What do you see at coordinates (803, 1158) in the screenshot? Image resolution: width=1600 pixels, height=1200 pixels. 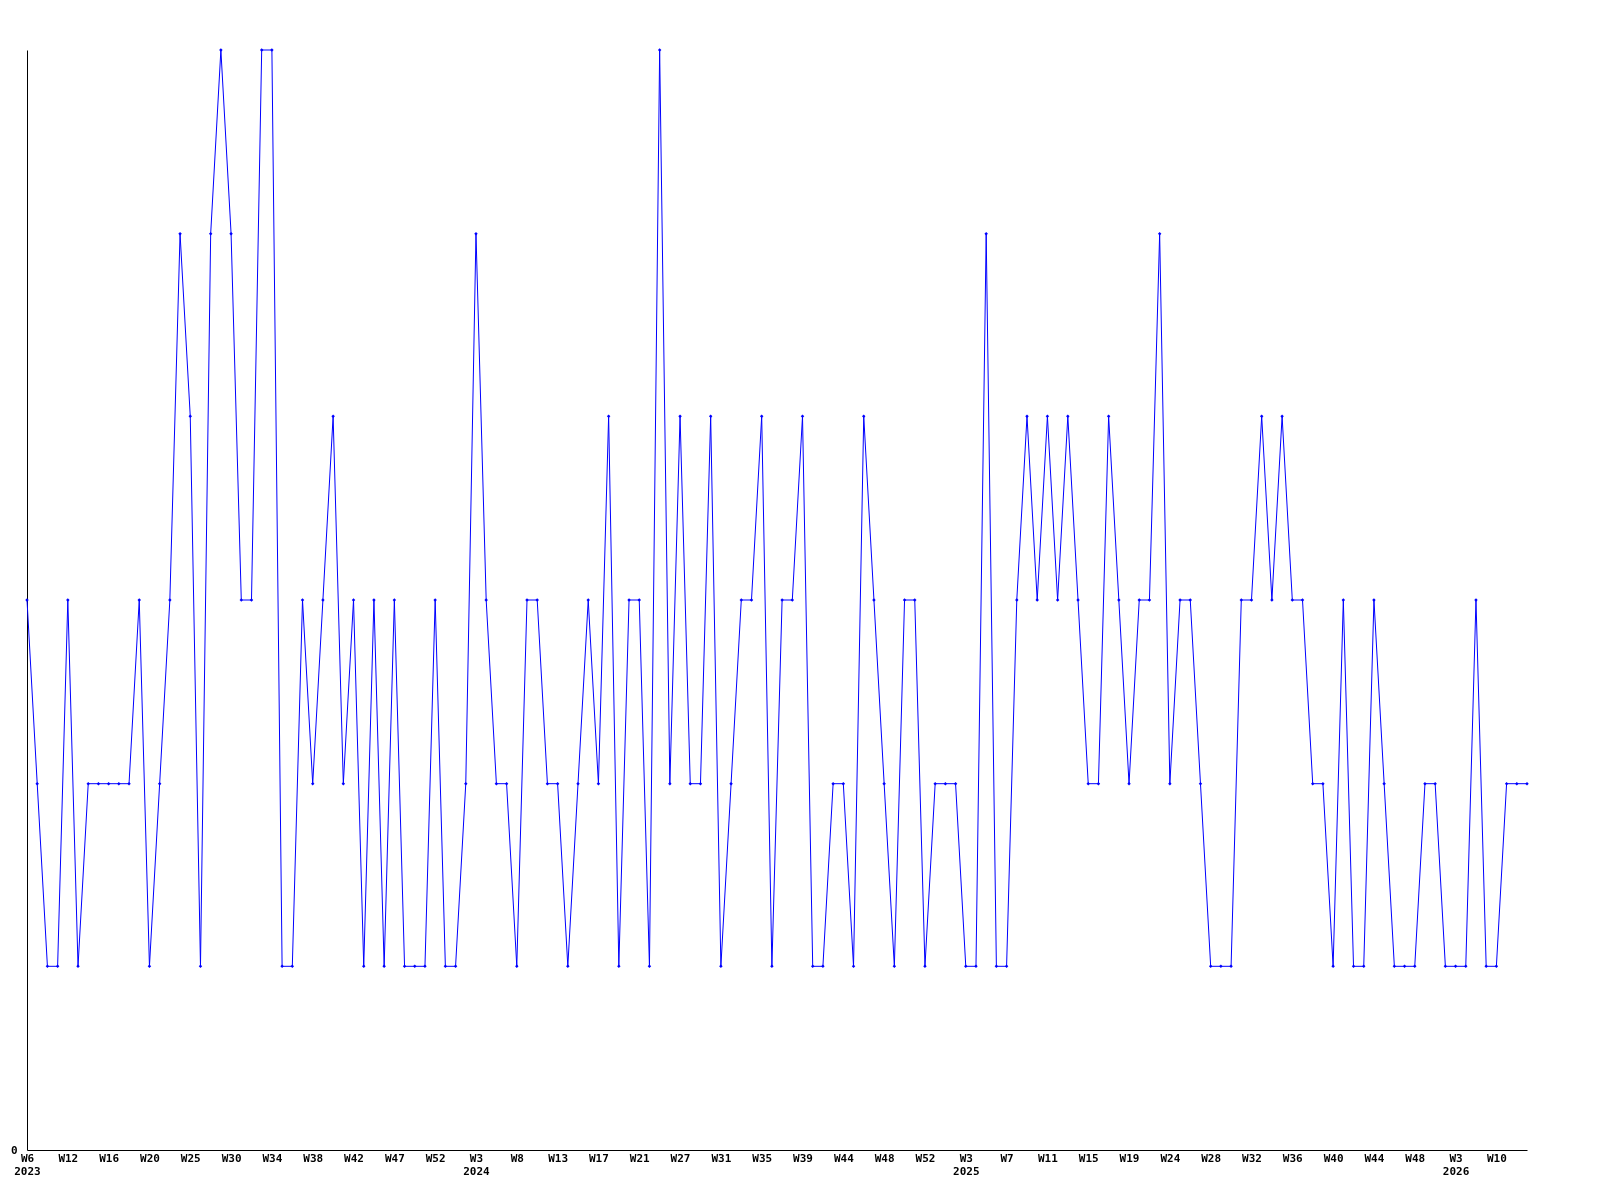 I see `x-tick-label: W39` at bounding box center [803, 1158].